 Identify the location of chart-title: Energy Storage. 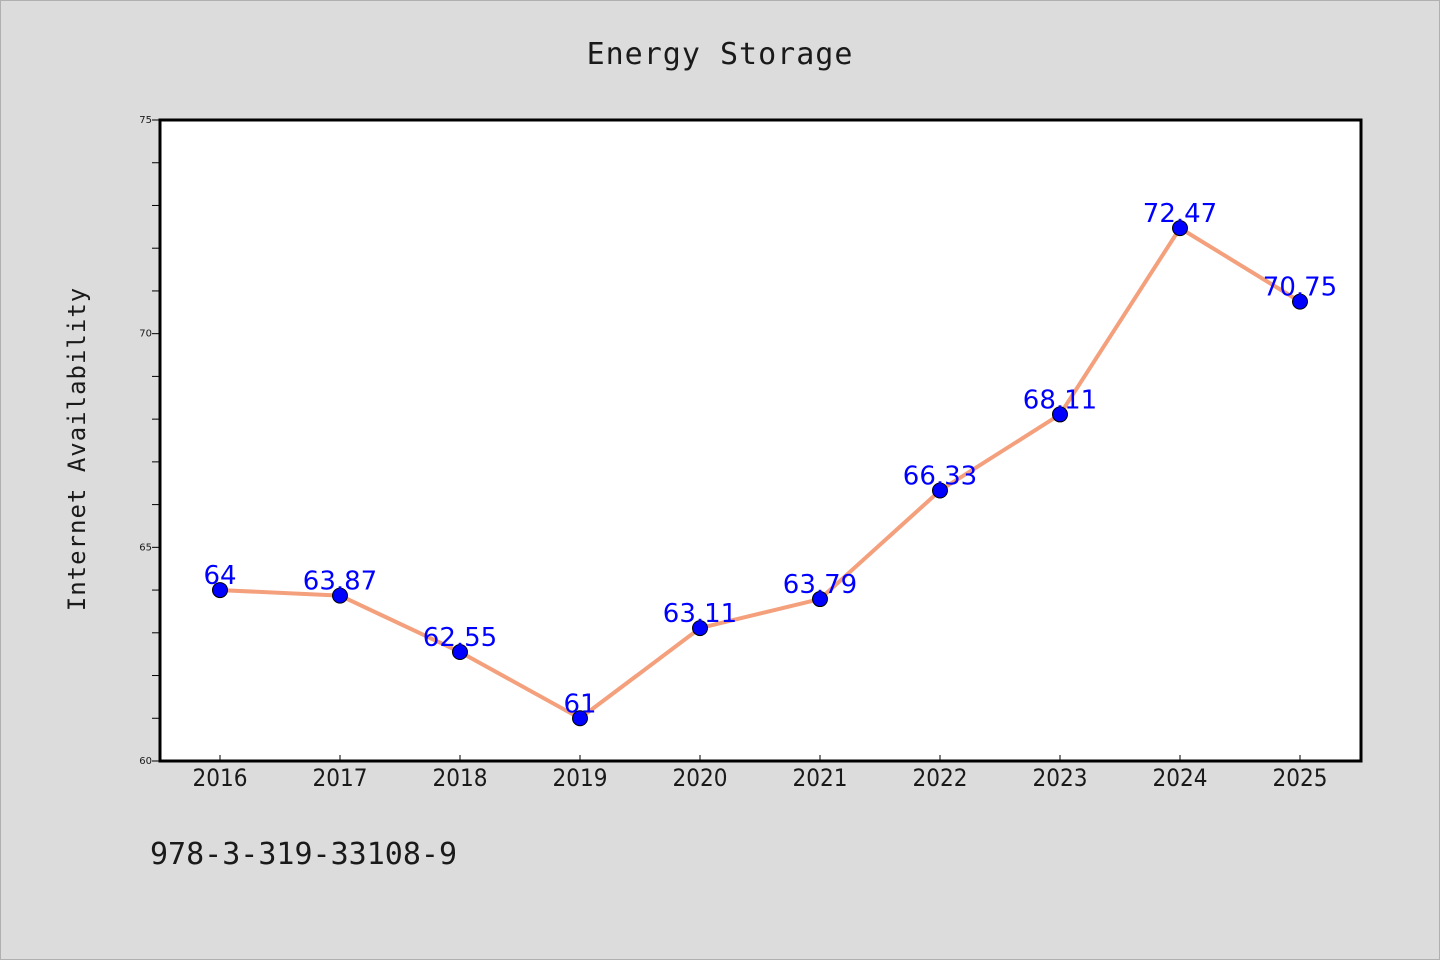
(720, 54).